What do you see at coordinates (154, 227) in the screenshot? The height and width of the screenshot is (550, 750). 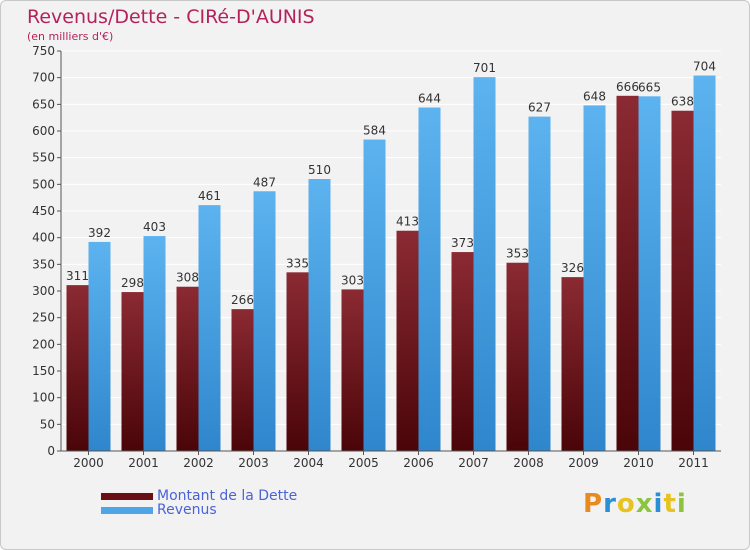 I see `data-label: 403` at bounding box center [154, 227].